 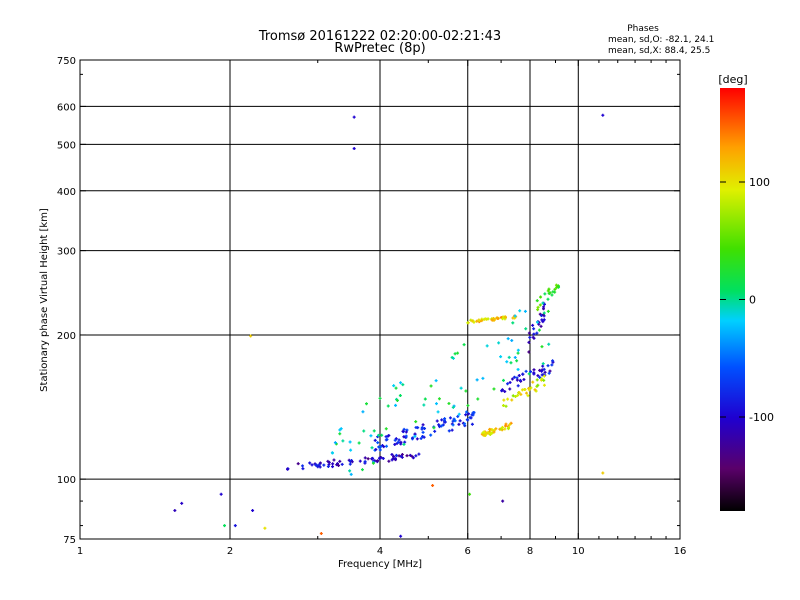 I want to click on y-tick-label: 750, so click(x=66, y=61).